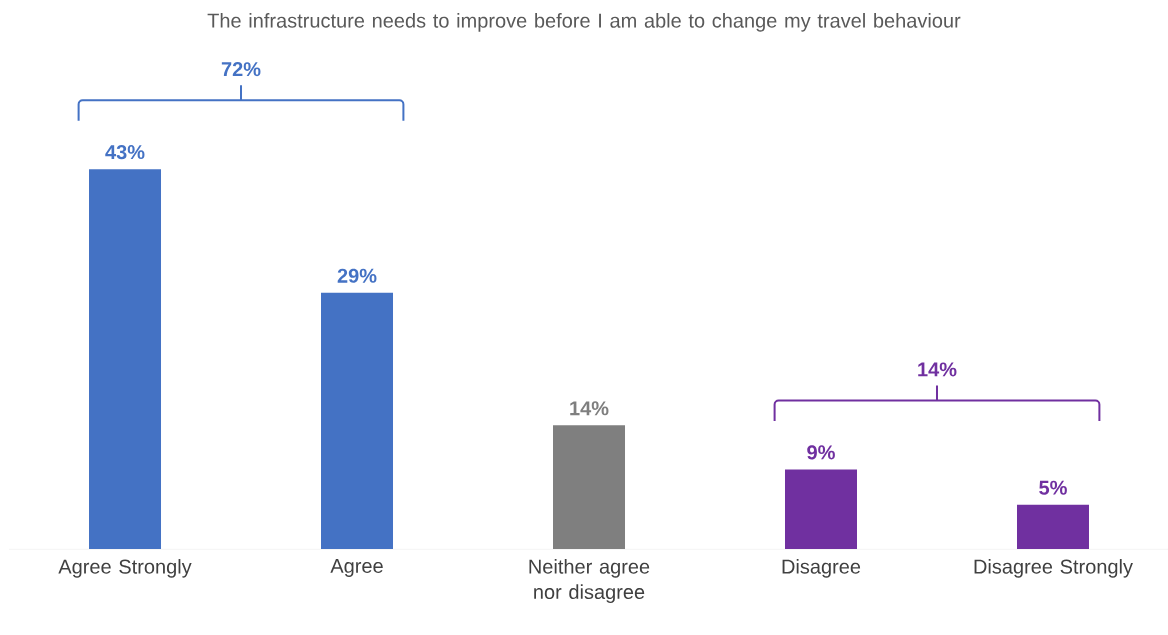 The height and width of the screenshot is (635, 1168). What do you see at coordinates (821, 568) in the screenshot?
I see `x-tick-label: Disagree` at bounding box center [821, 568].